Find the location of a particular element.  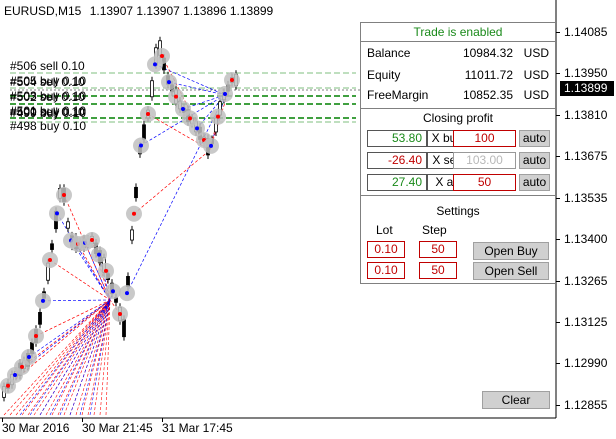

price-label: 1.13125 is located at coordinates (586, 322).